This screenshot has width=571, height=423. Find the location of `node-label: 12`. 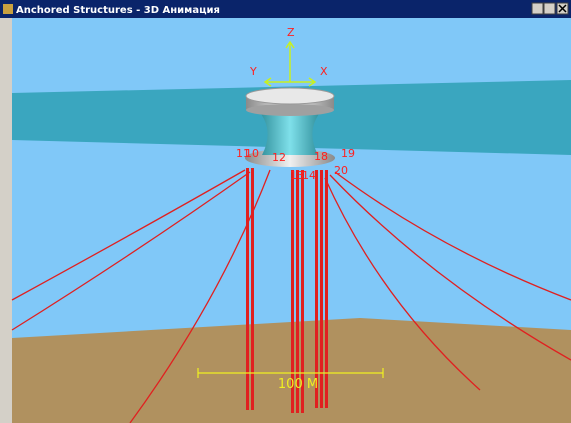

node-label: 12 is located at coordinates (279, 157).